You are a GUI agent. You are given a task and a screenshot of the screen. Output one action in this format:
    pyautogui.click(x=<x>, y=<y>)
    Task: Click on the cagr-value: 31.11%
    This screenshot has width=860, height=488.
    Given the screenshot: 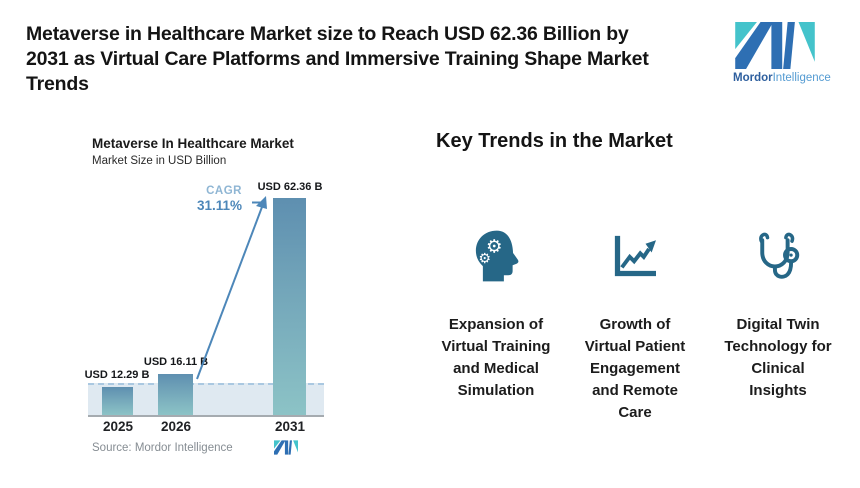 What is the action you would take?
    pyautogui.click(x=219, y=205)
    